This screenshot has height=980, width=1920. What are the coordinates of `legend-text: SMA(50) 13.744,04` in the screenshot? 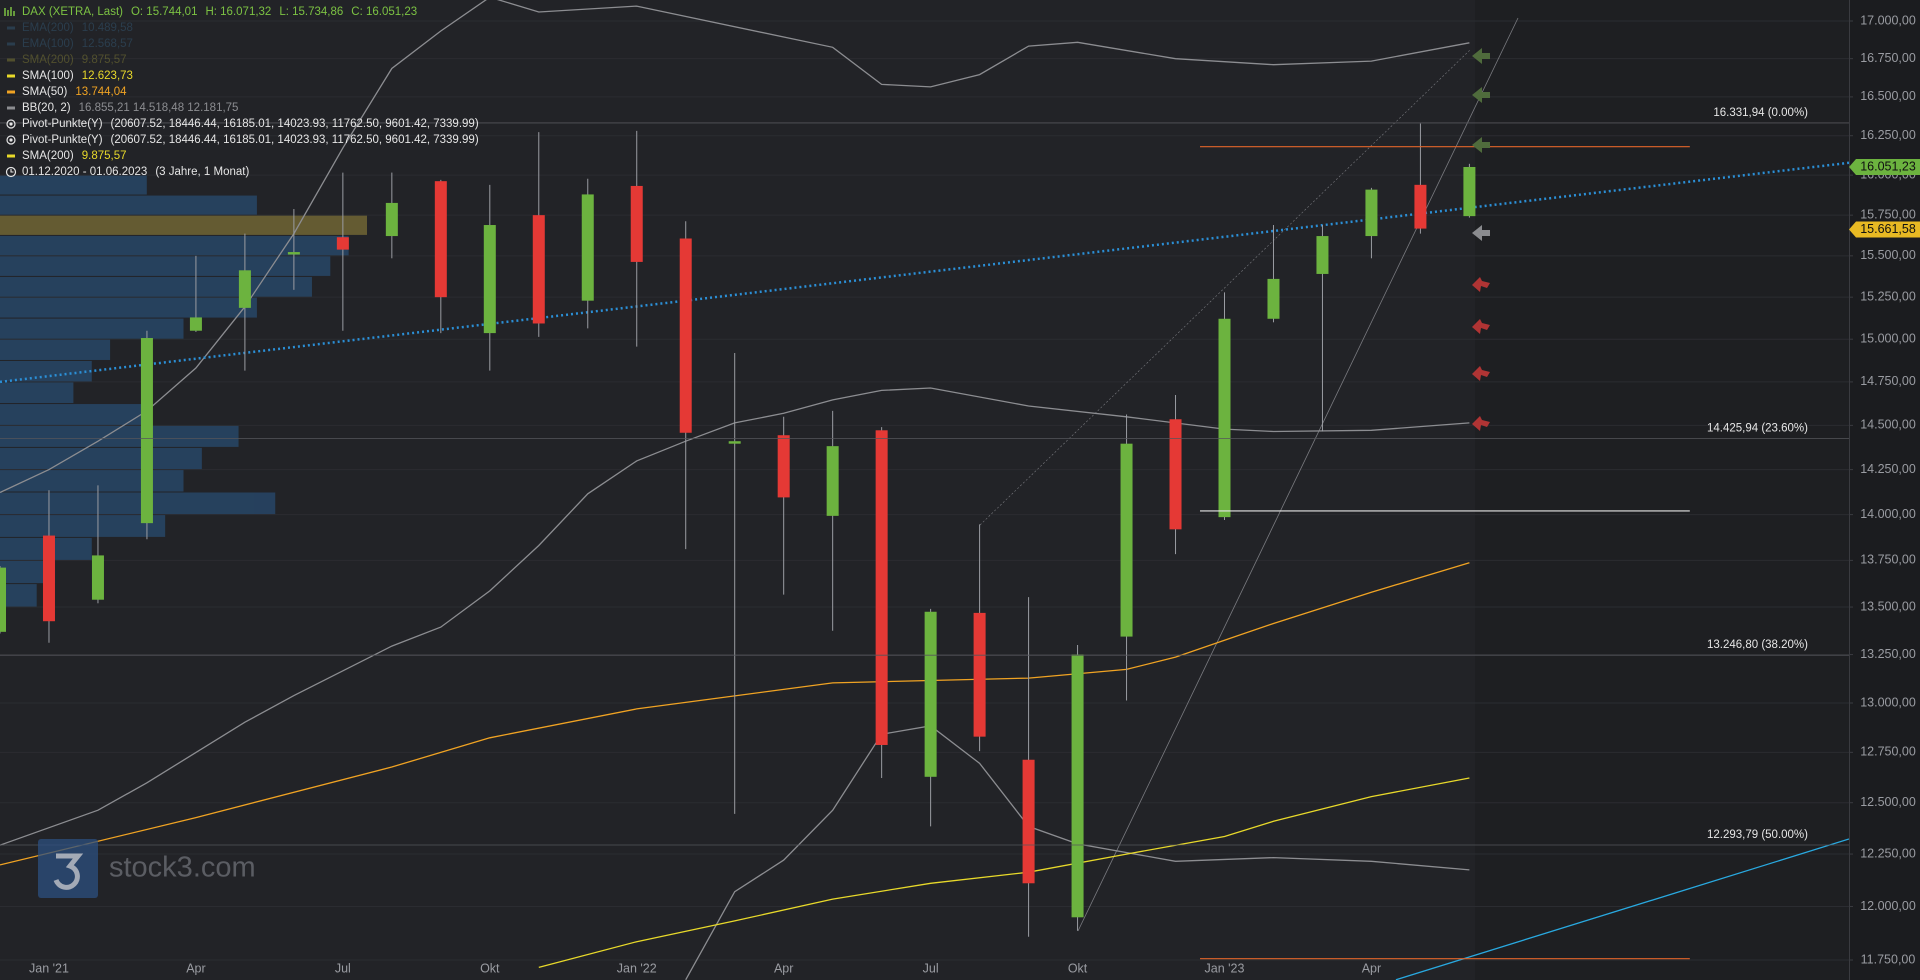 It's located at (74, 92).